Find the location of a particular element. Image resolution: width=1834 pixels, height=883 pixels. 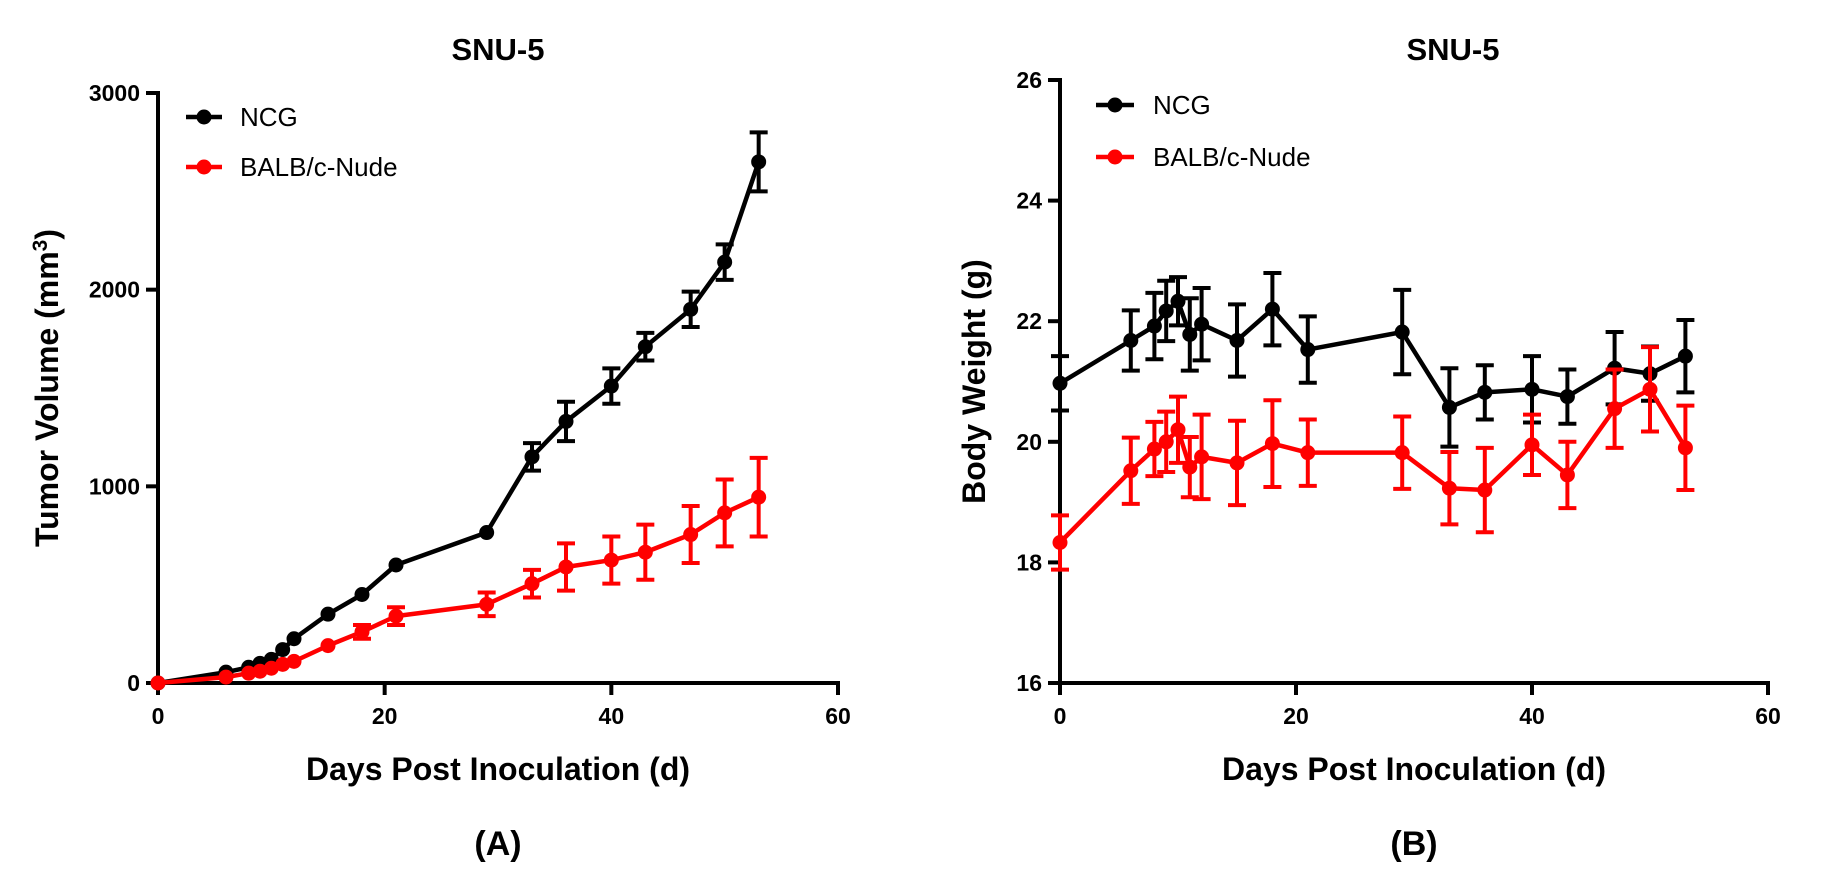

y-tick-label: 2000 is located at coordinates (114, 290).